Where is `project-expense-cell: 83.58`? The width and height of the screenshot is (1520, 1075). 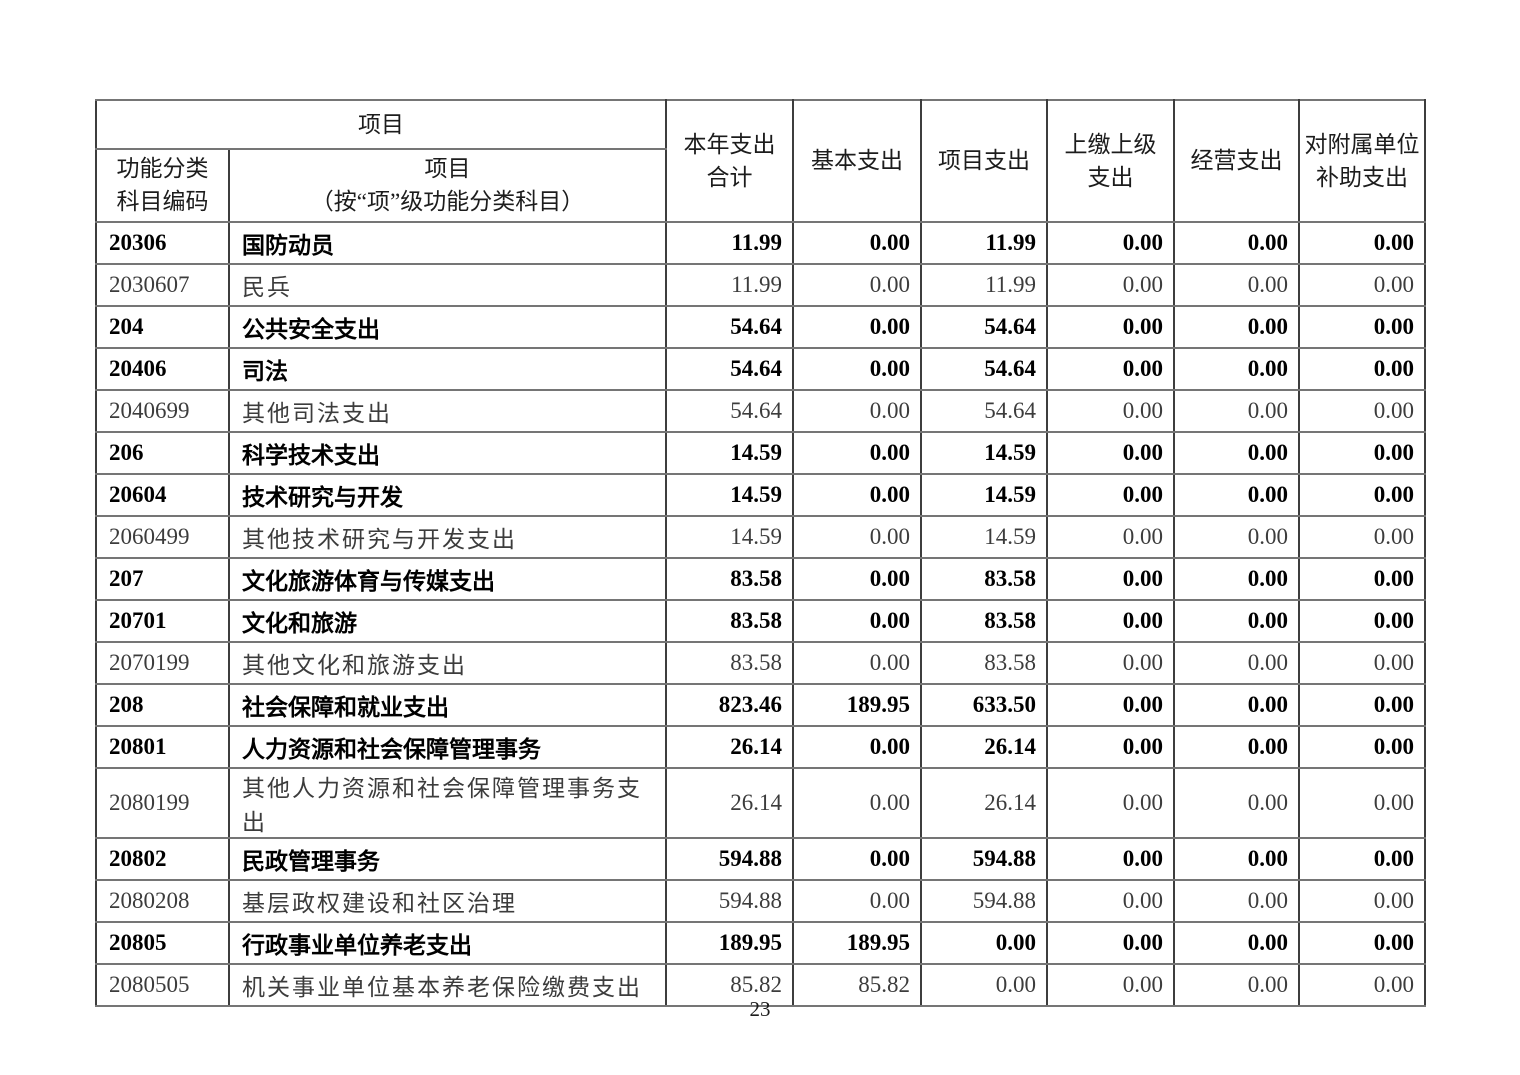 project-expense-cell: 83.58 is located at coordinates (984, 662).